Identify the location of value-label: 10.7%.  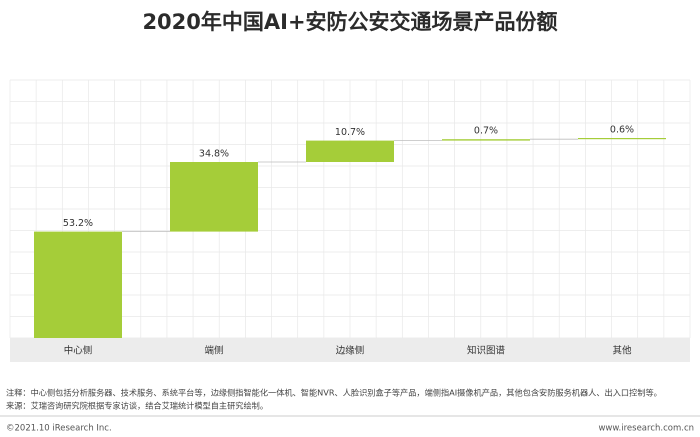
(350, 132).